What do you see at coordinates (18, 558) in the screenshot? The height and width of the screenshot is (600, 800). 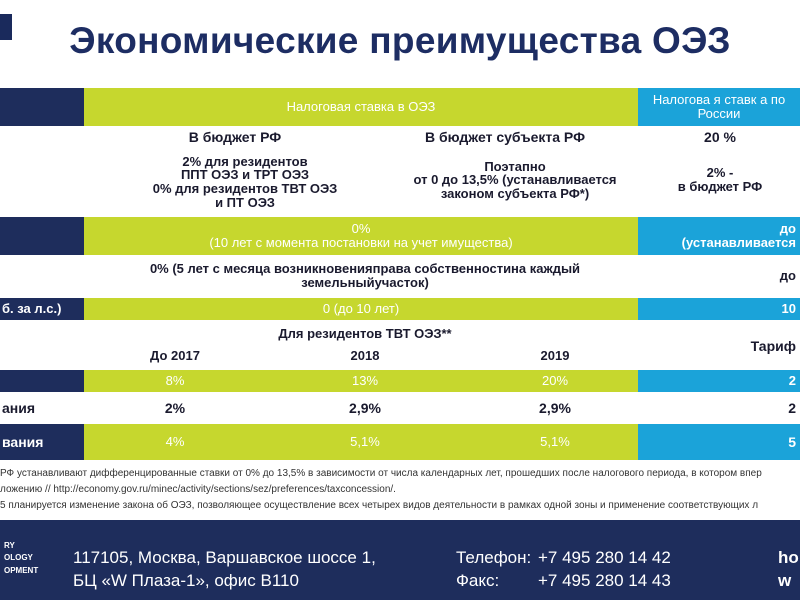 I see `brand-line: OLOGY` at bounding box center [18, 558].